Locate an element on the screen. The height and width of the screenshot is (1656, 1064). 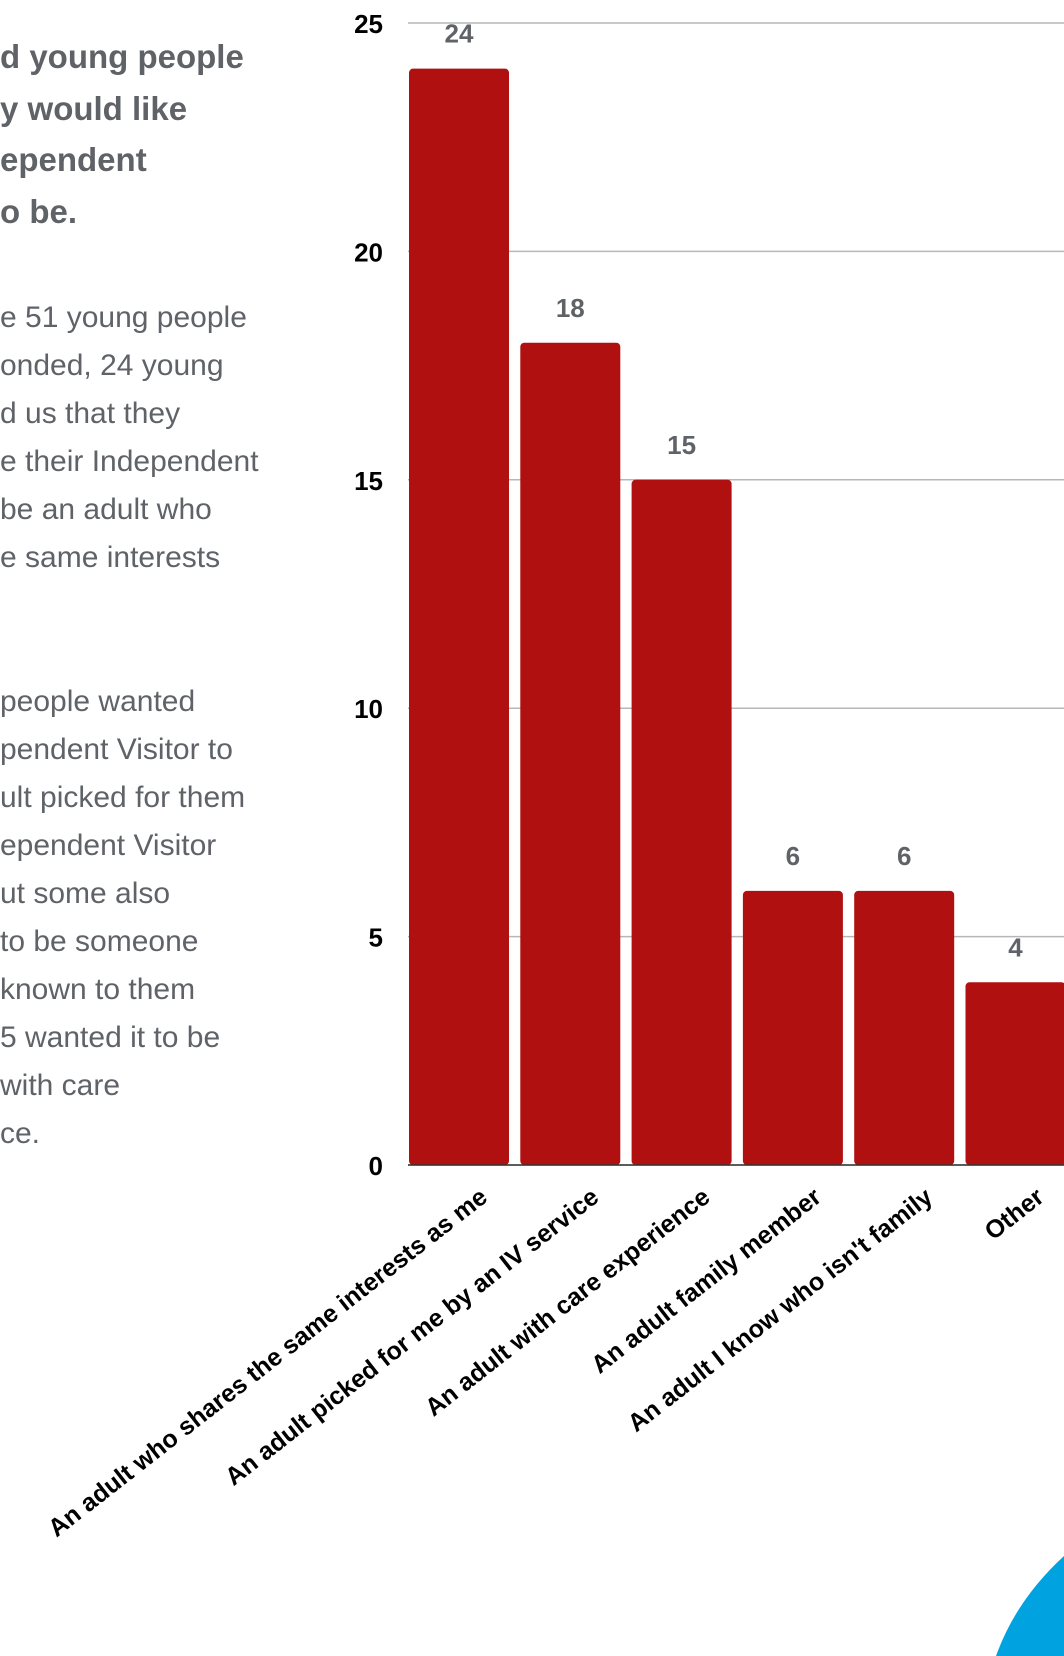
paragraph-line: ut some also is located at coordinates (85, 893).